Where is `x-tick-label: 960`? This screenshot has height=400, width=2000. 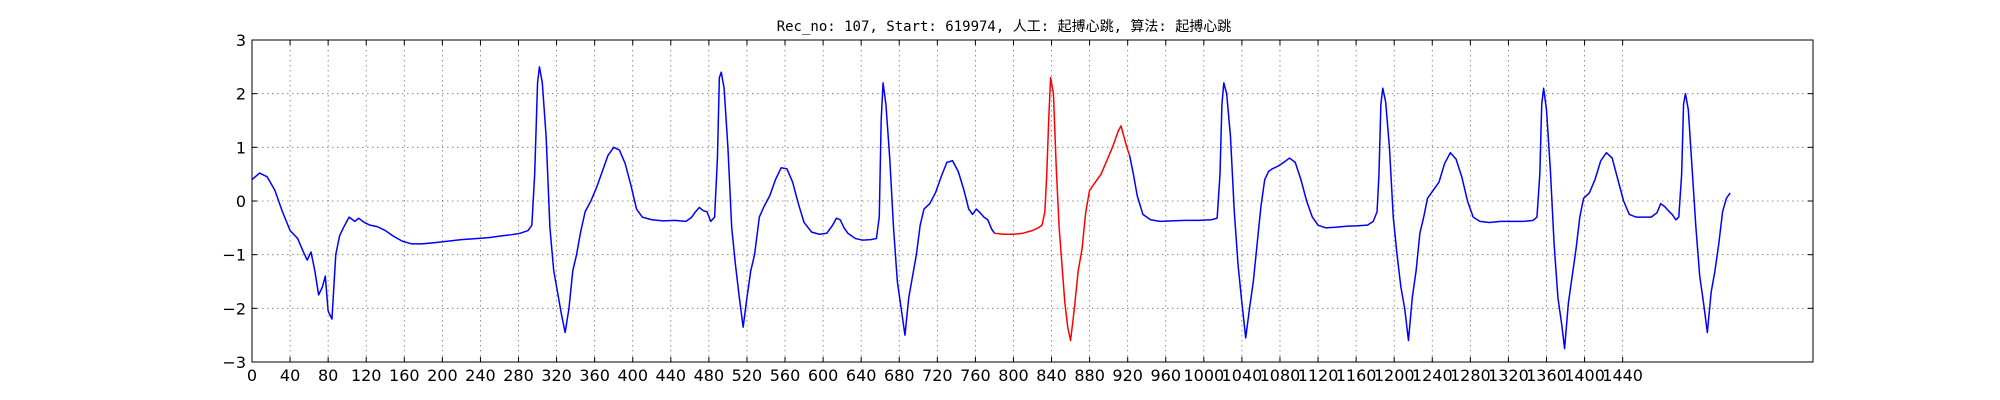
x-tick-label: 960 is located at coordinates (1165, 375).